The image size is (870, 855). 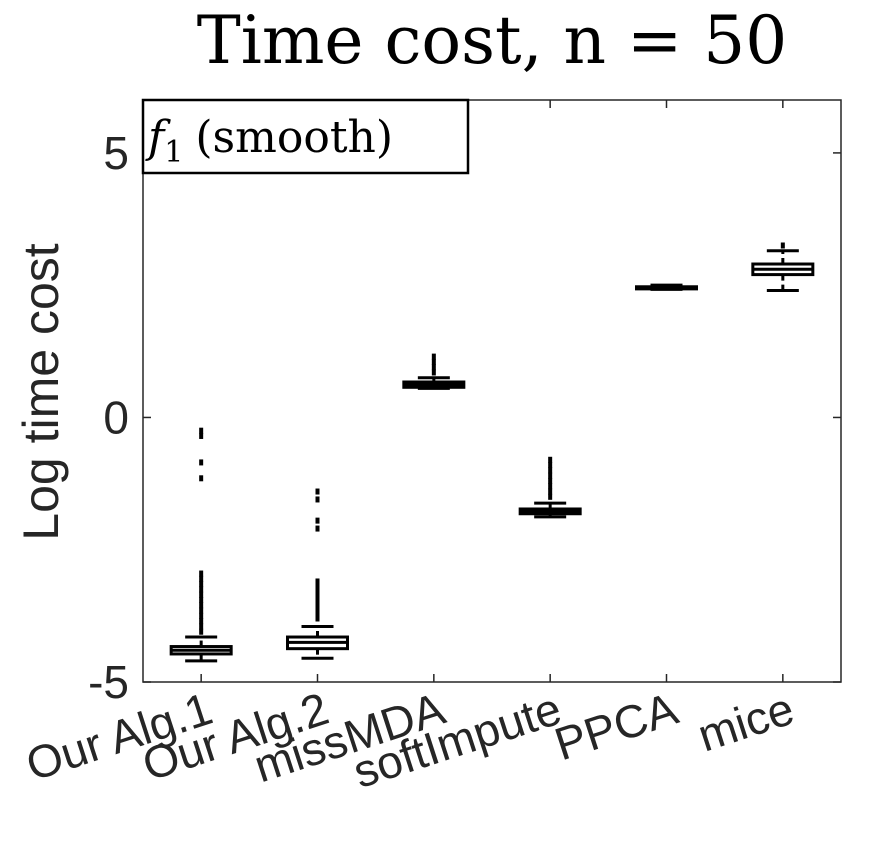 What do you see at coordinates (492, 40) in the screenshot?
I see `chart-title: Time cost, n = 50` at bounding box center [492, 40].